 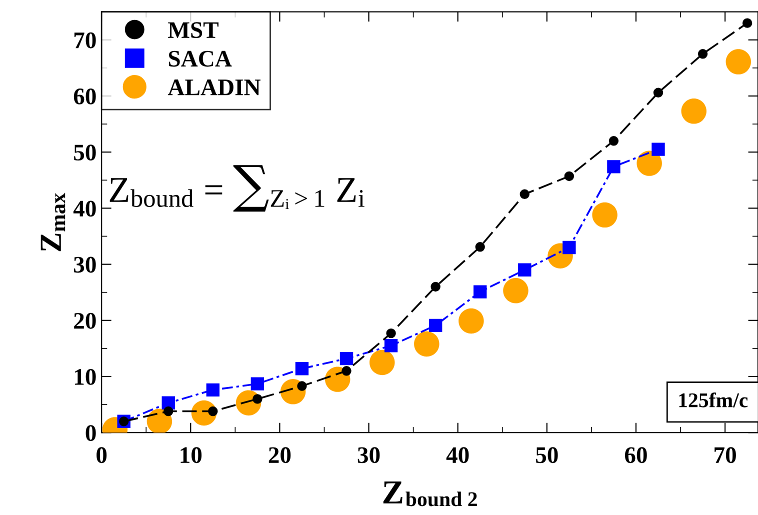 What do you see at coordinates (53, 222) in the screenshot?
I see `y-axis-title: Z$_{max}$` at bounding box center [53, 222].